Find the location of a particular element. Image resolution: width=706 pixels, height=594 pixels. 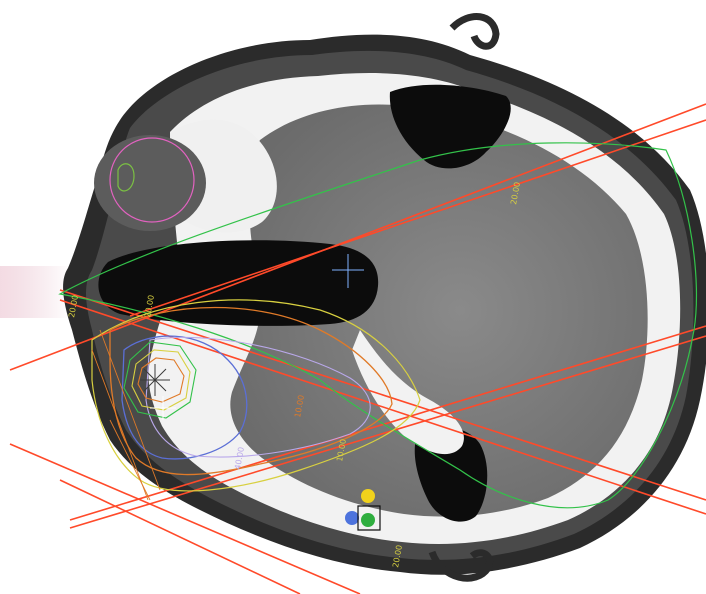

target-star is located at coordinates (155, 380).